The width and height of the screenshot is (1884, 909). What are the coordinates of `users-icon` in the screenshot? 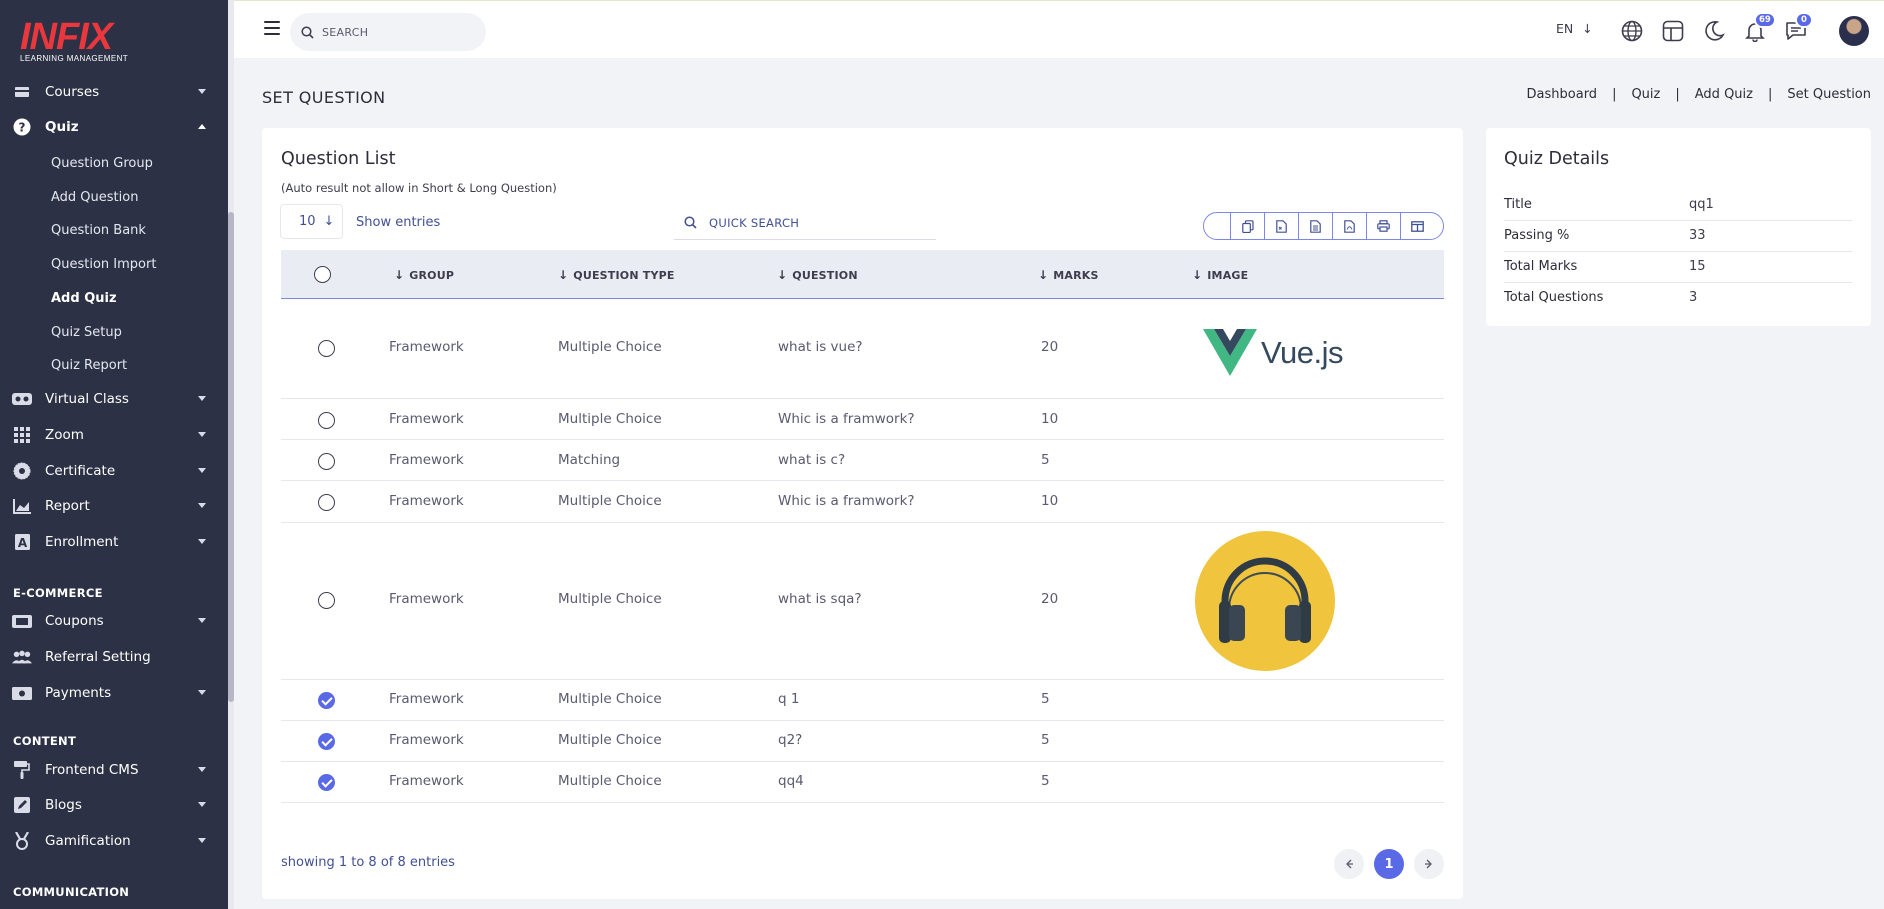 It's located at (22, 657).